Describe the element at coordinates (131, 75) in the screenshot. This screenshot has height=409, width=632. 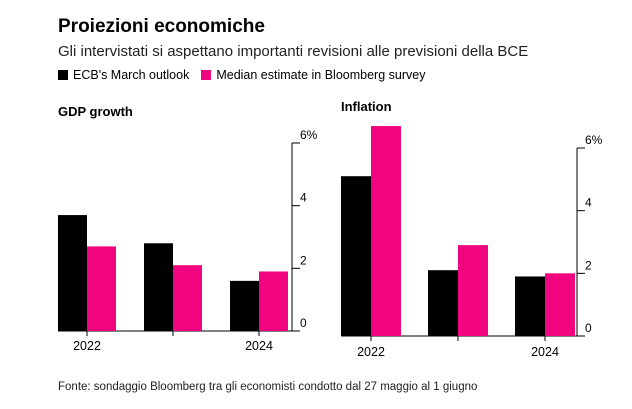
I see `legend-label-ecb: ECB's March outlook` at that location.